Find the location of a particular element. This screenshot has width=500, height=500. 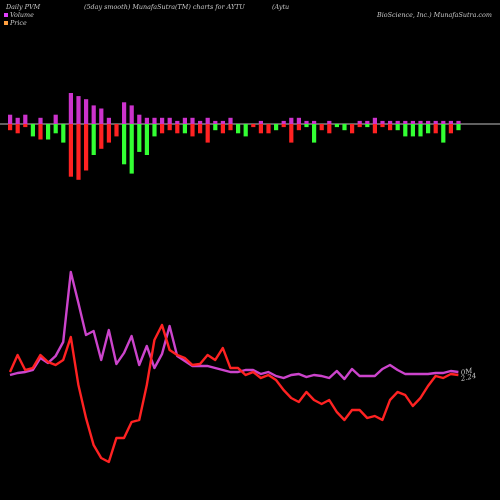

legend-volume-swatch is located at coordinates (6, 15).